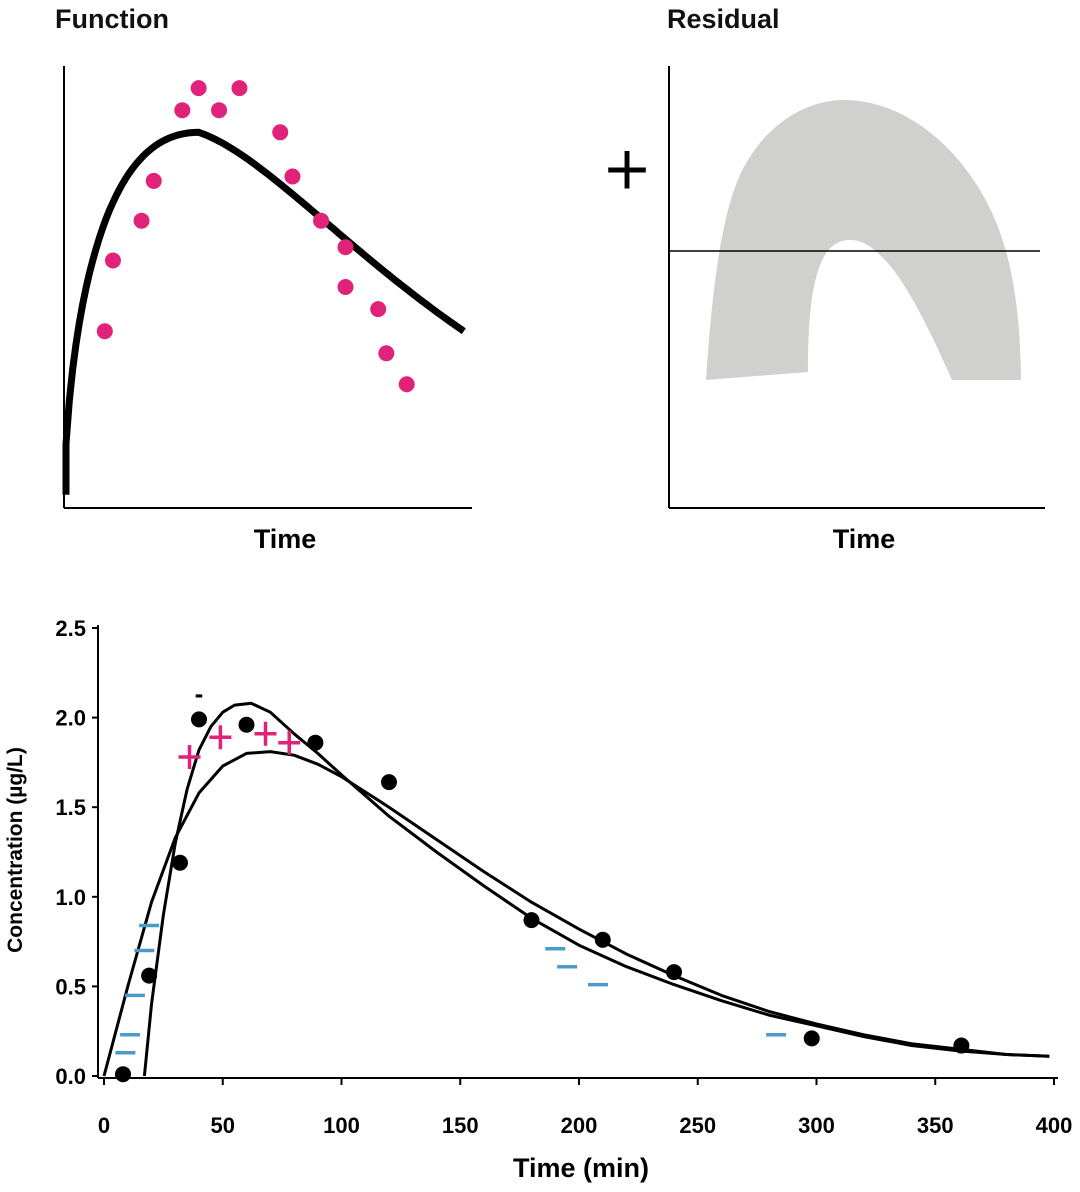  Describe the element at coordinates (1054, 1125) in the screenshot. I see `x-tick-label: 400` at that location.